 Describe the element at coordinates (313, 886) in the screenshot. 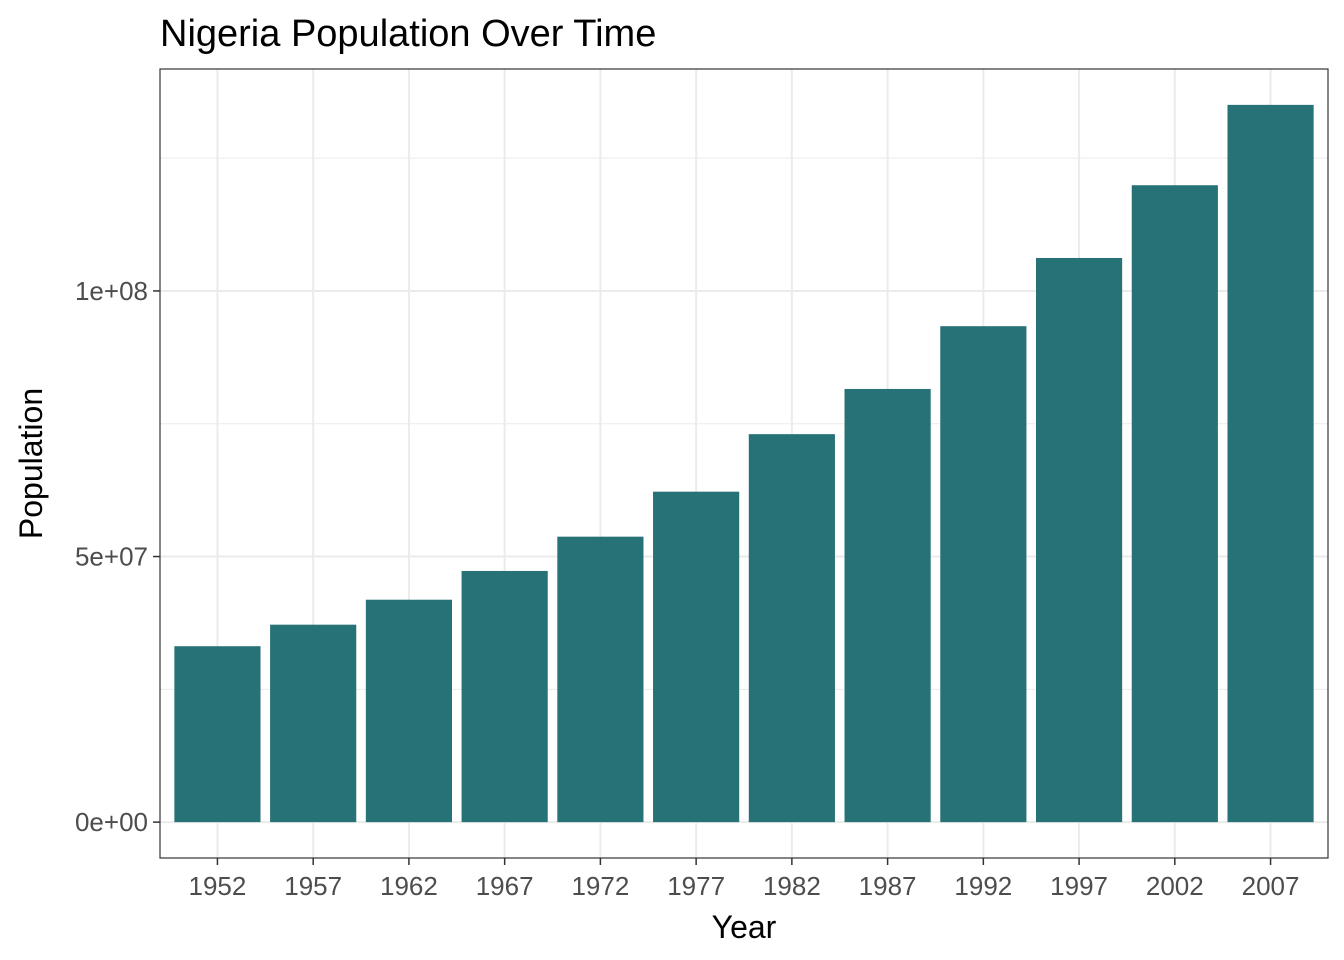

I see `x-tick-label: 1957` at that location.